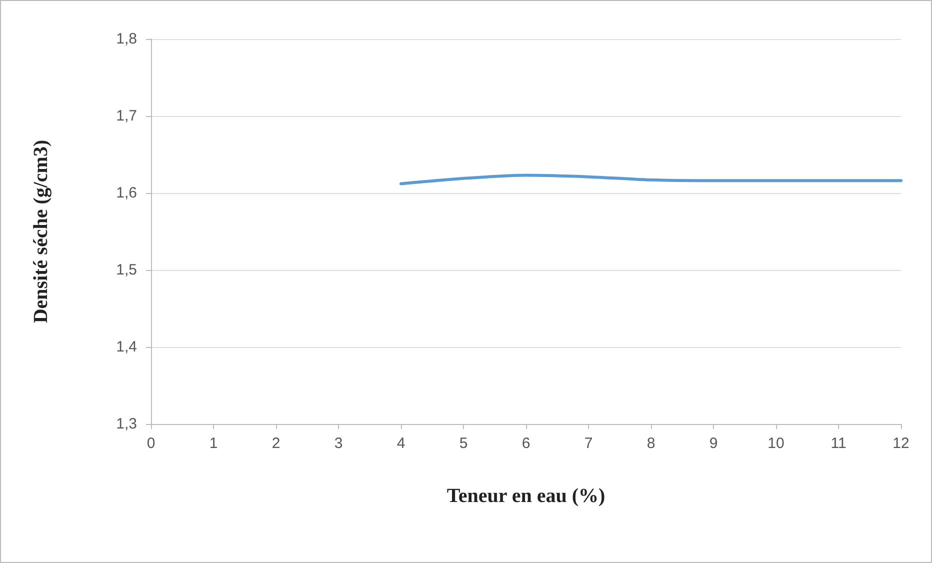 The height and width of the screenshot is (563, 932). I want to click on x-tick-label: 6, so click(526, 443).